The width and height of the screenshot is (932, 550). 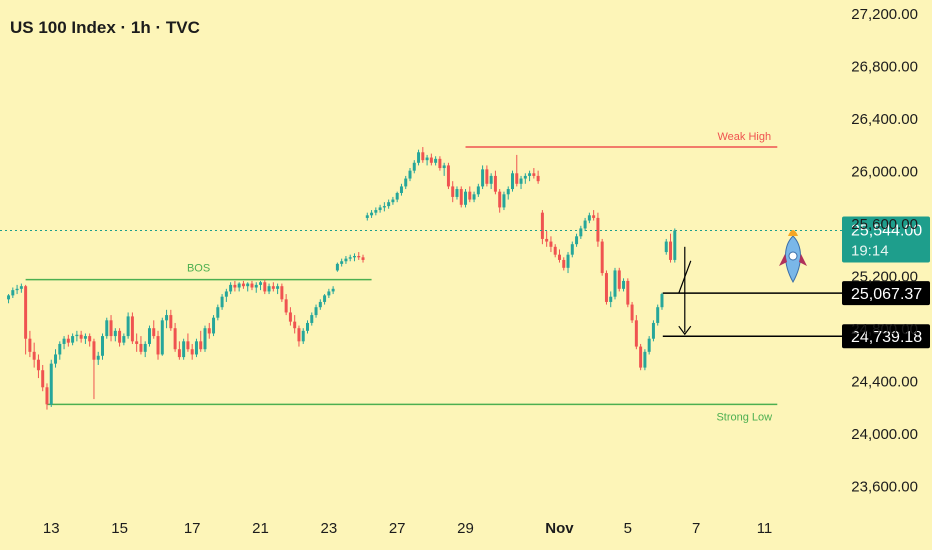 What do you see at coordinates (685, 277) in the screenshot?
I see `projection-step-line` at bounding box center [685, 277].